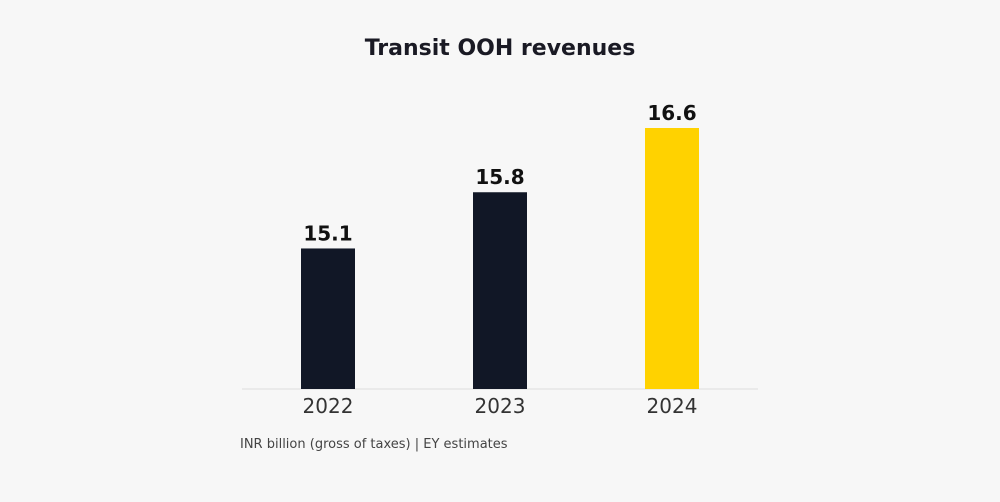 The width and height of the screenshot is (1000, 502). Describe the element at coordinates (500, 48) in the screenshot. I see `chart-title: Transit OOH revenues` at that location.